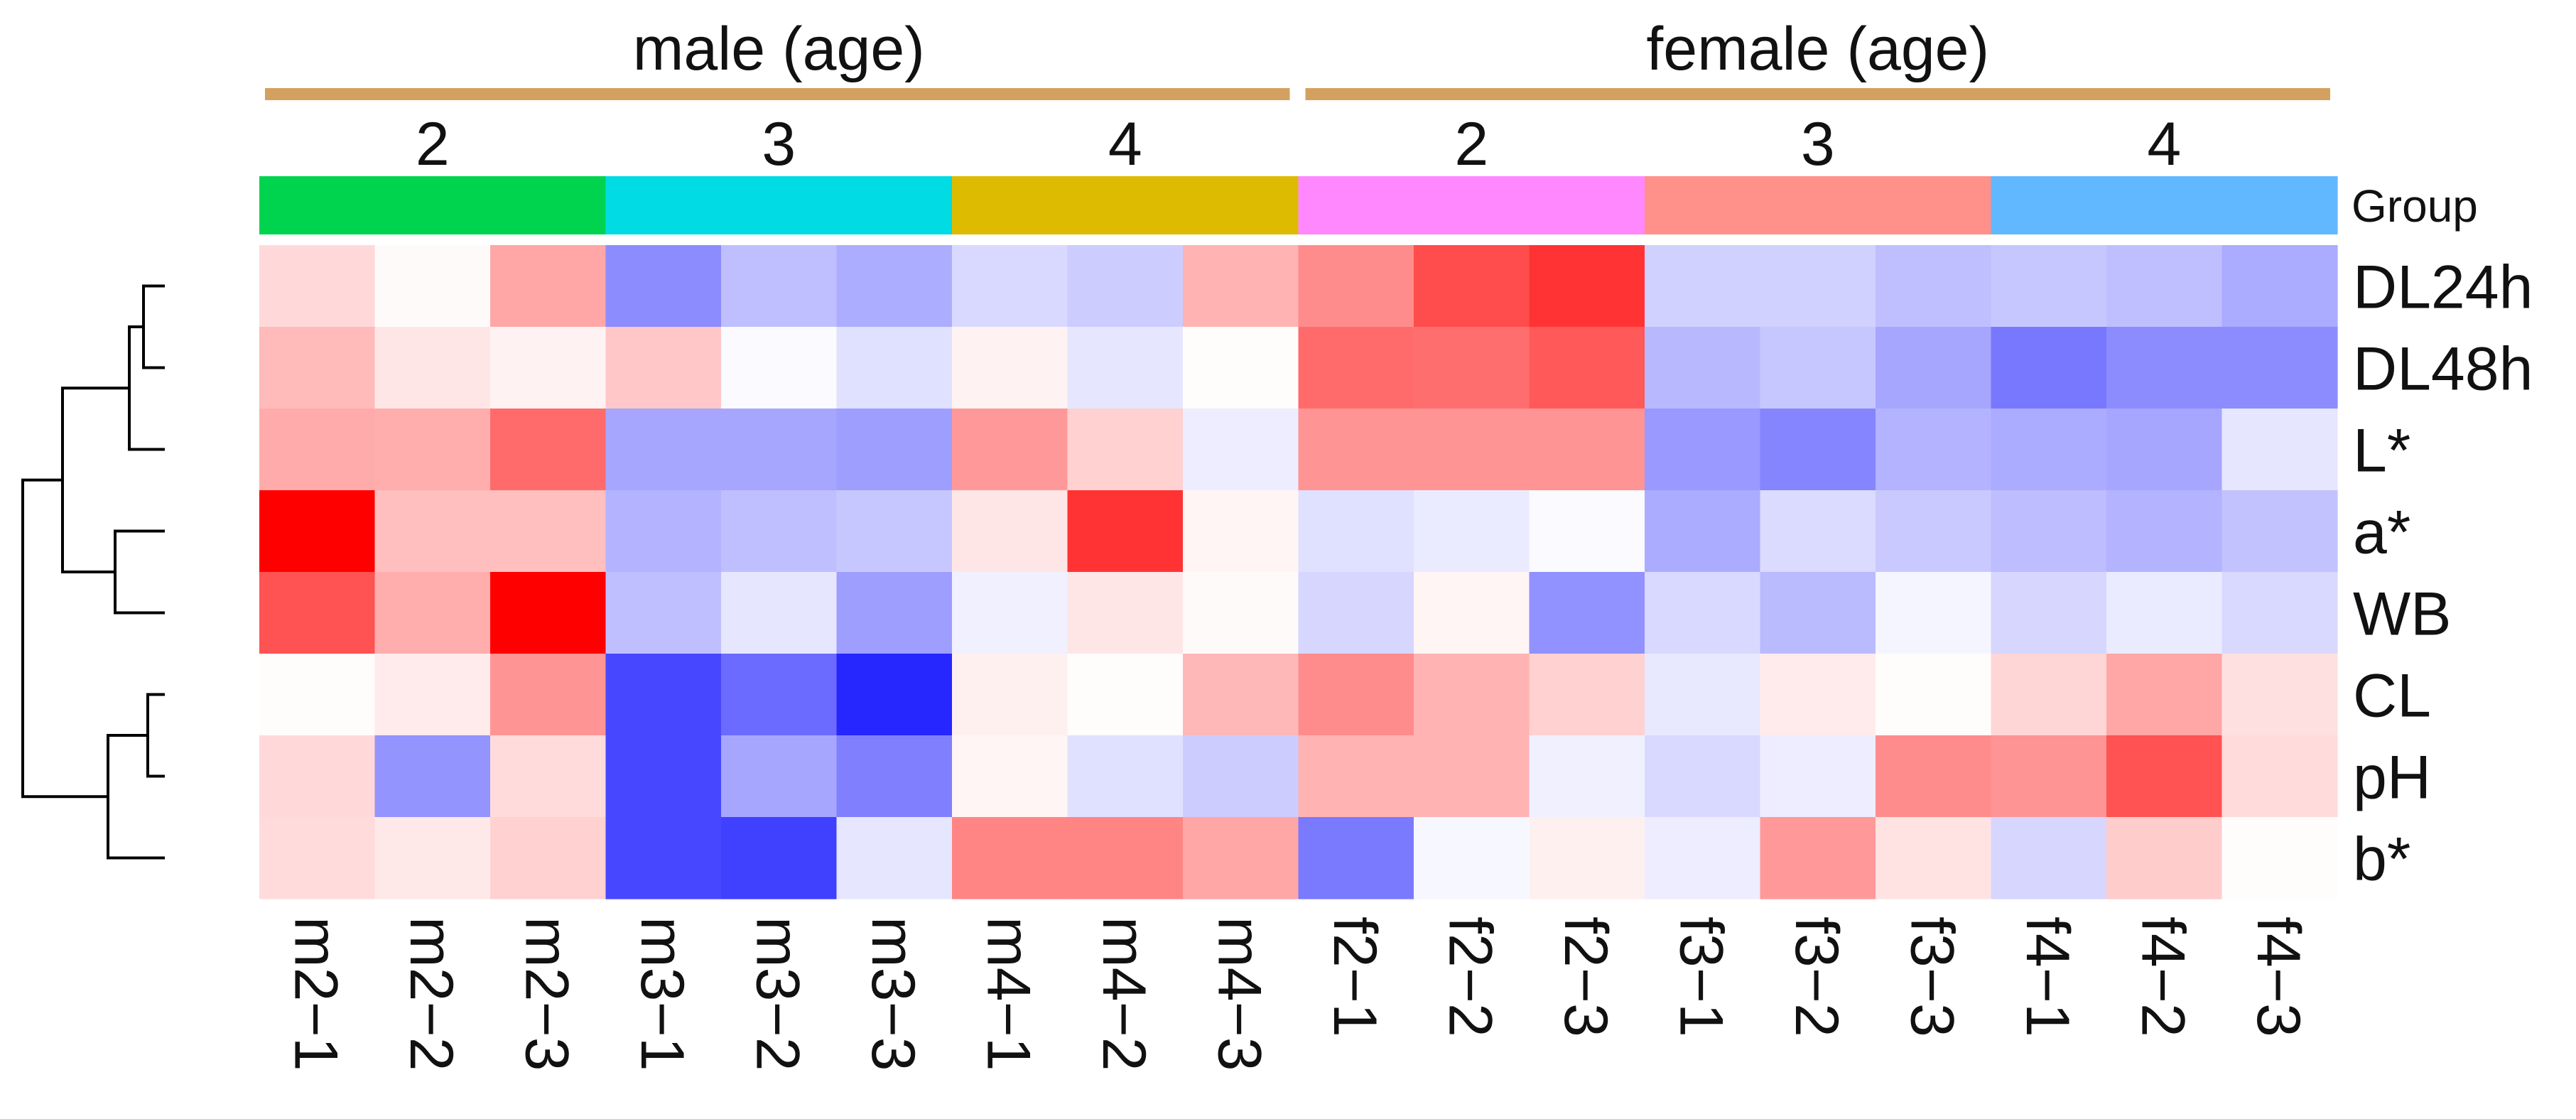 The height and width of the screenshot is (1119, 2576). What do you see at coordinates (2049, 613) in the screenshot?
I see `heatmap-cell-WB-f4−1` at bounding box center [2049, 613].